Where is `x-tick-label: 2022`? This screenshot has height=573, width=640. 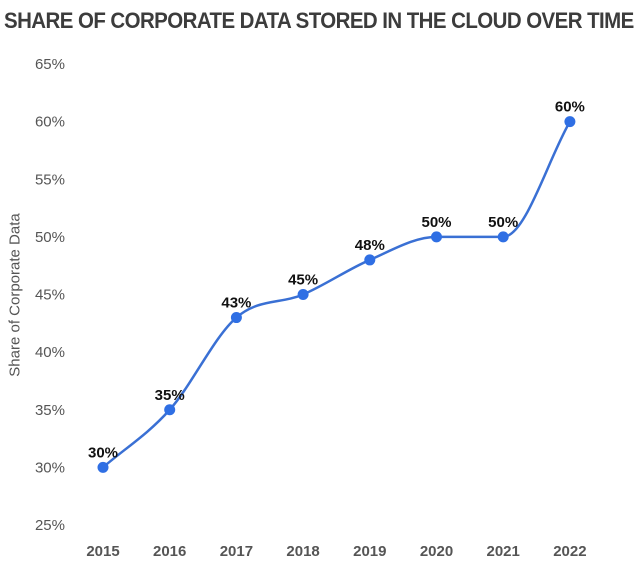 x-tick-label: 2022 is located at coordinates (569, 551).